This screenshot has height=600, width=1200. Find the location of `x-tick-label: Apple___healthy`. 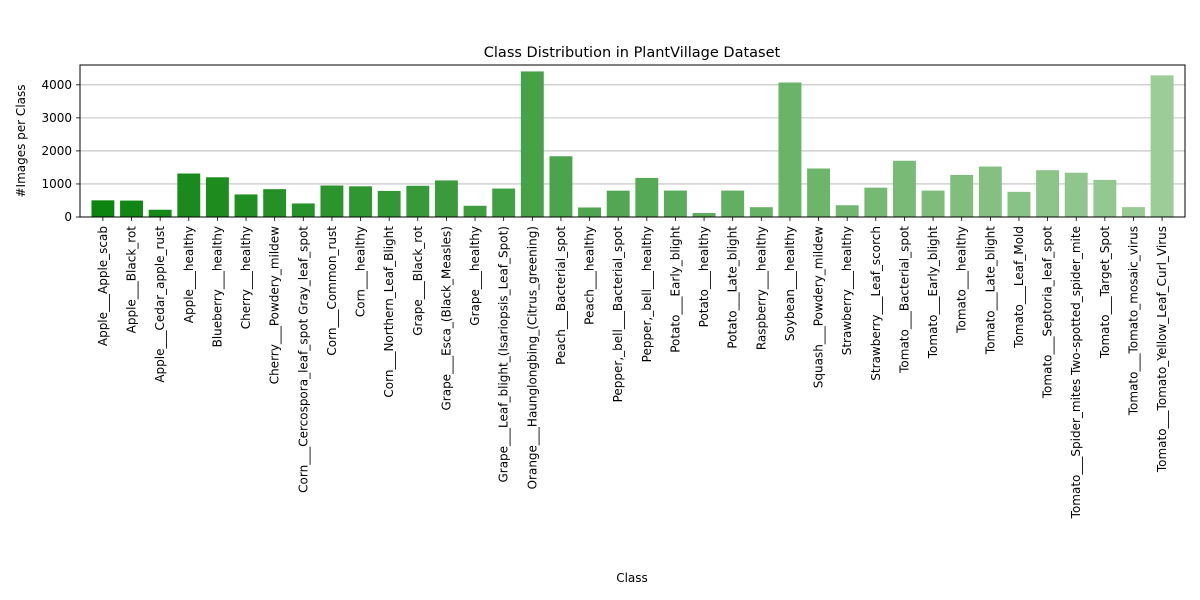

x-tick-label: Apple___healthy is located at coordinates (189, 274).